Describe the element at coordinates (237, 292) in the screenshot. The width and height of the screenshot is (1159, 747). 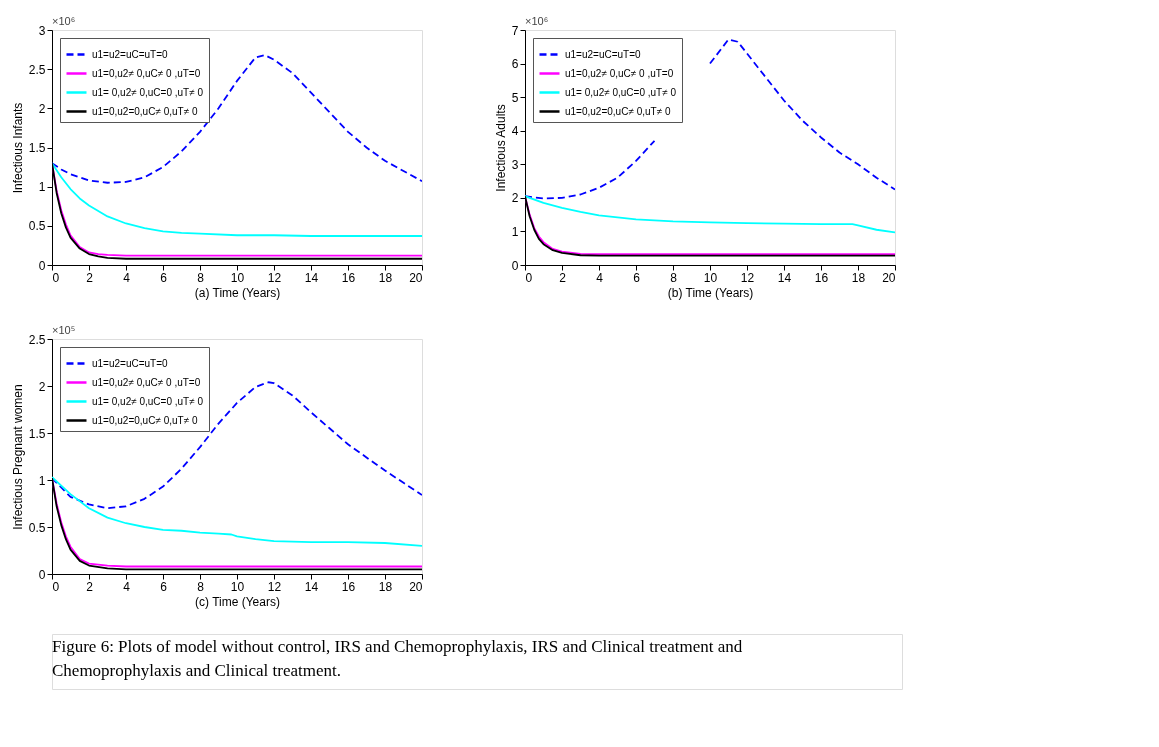
I see `x-axis-title: (a) Time (Years)` at that location.